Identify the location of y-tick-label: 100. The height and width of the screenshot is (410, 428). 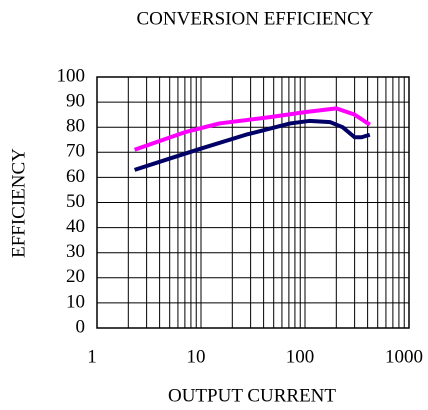
(71, 75).